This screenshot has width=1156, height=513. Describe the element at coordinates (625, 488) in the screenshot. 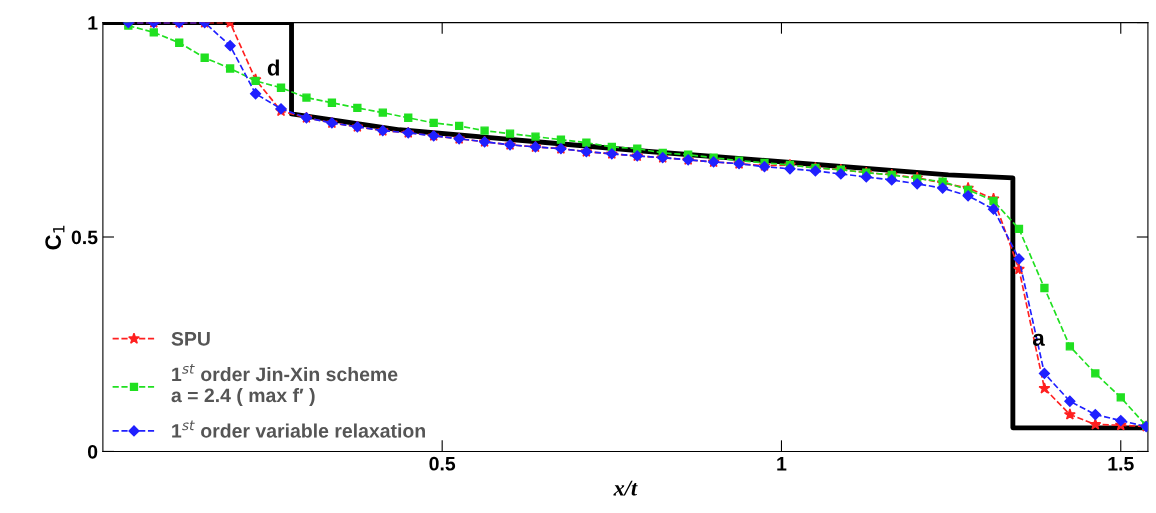

I see `x-axis-title: x/t` at that location.